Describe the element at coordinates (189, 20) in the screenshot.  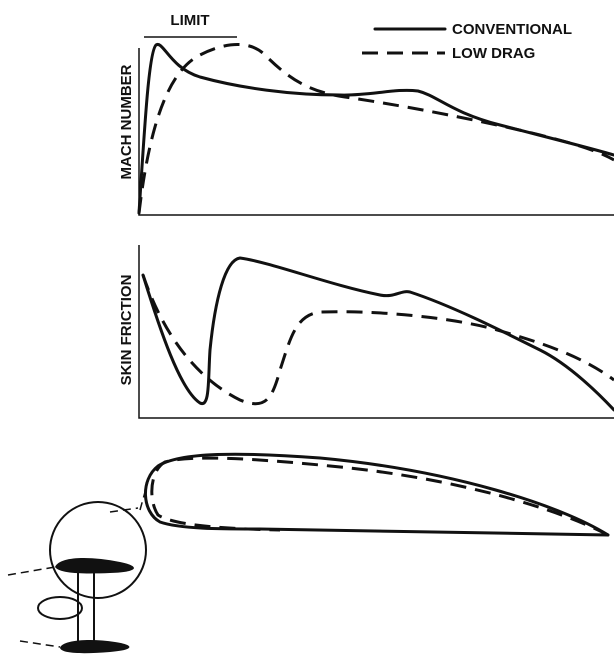
I see `limit-label: LIMIT` at that location.